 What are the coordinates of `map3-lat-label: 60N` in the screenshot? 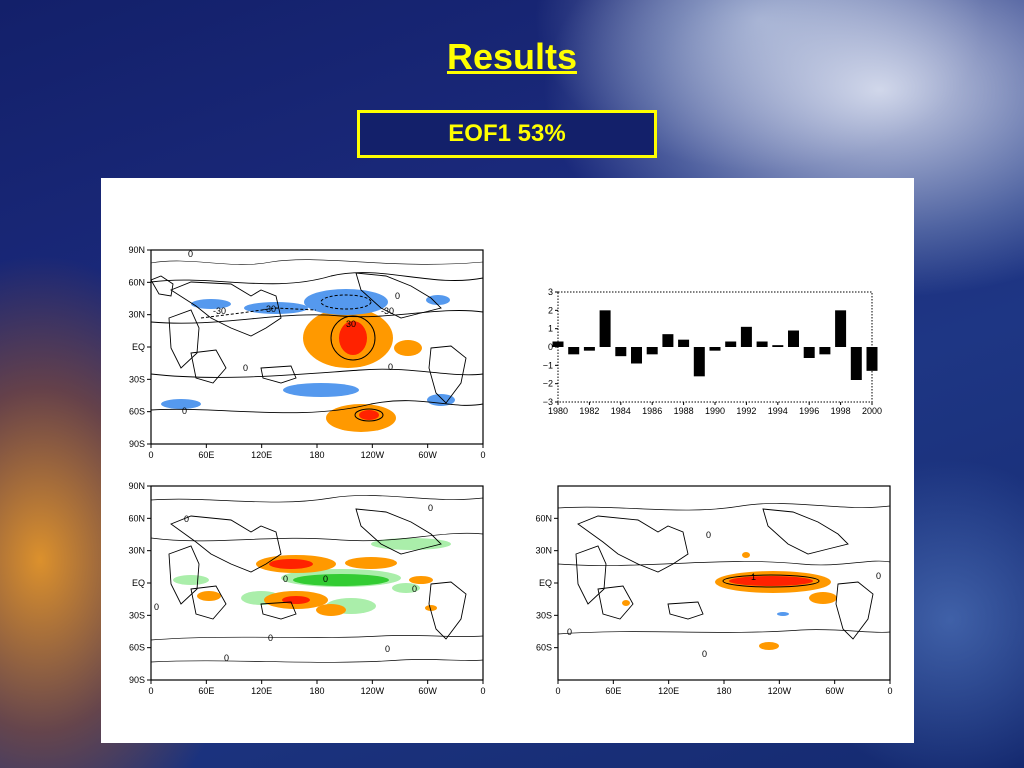 It's located at (543, 518).